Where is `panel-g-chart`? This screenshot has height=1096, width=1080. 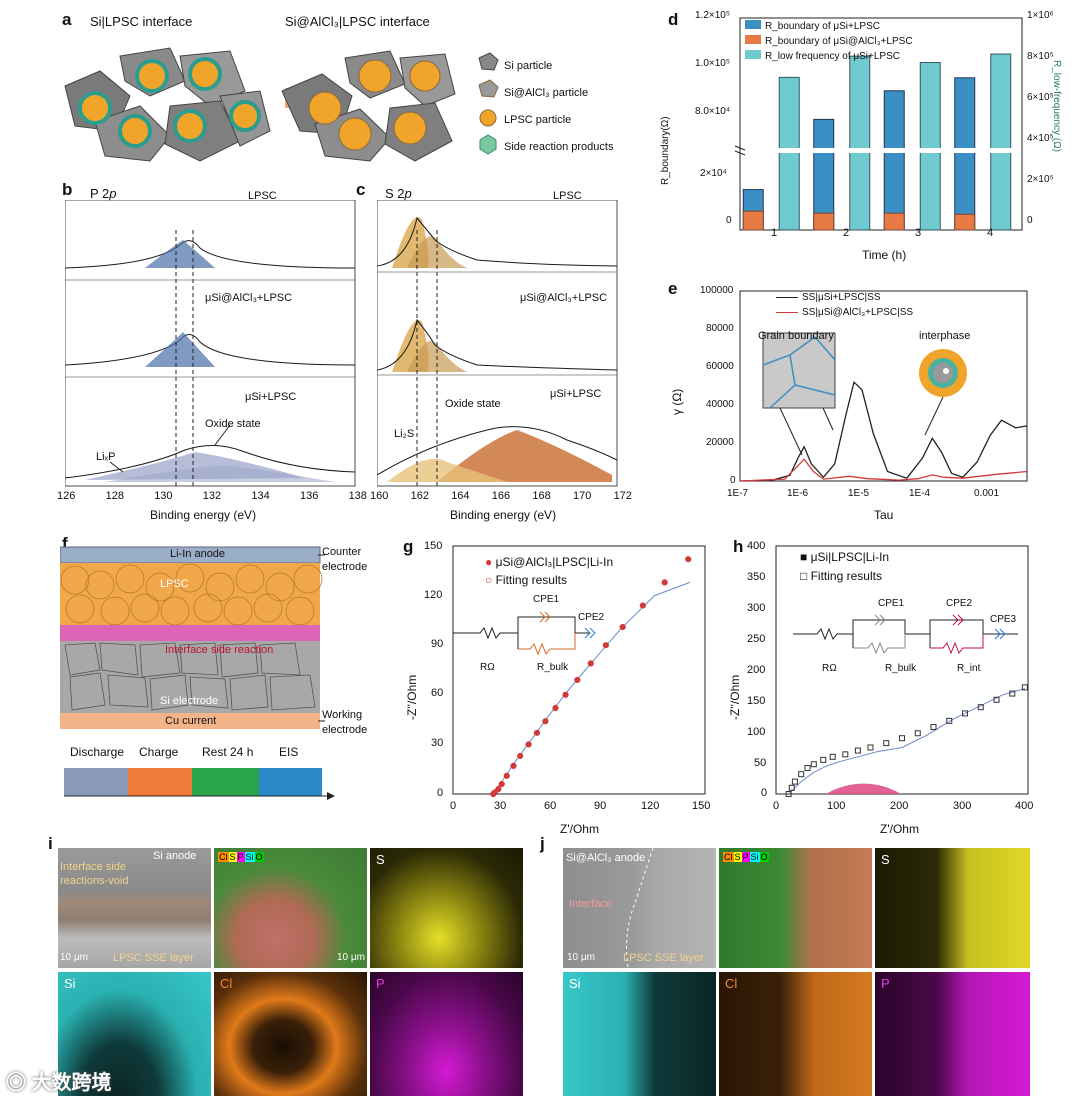
panel-g-chart is located at coordinates (579, 671).